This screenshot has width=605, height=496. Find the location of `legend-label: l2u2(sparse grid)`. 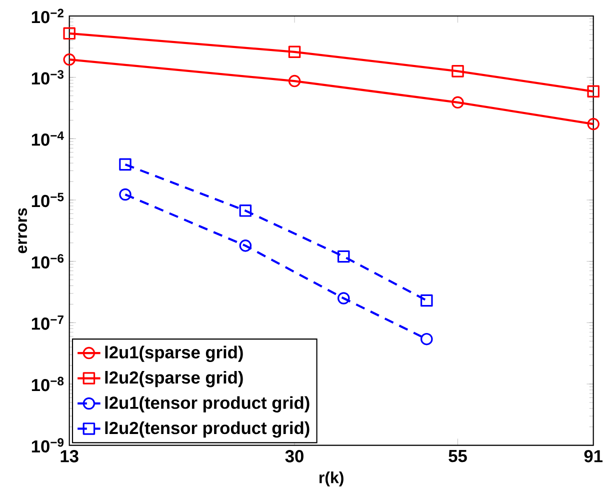

legend-label: l2u2(sparse grid) is located at coordinates (174, 379).